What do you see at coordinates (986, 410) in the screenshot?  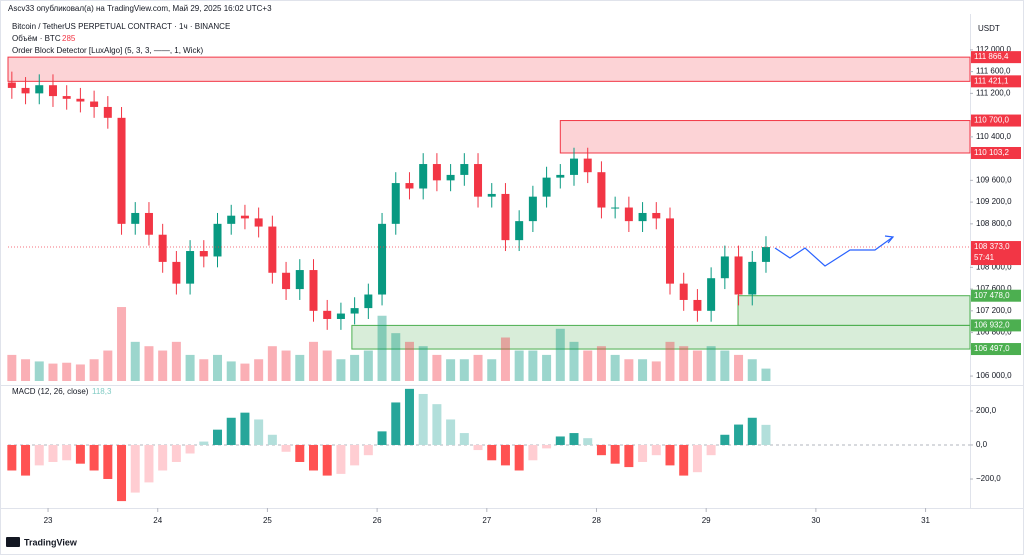 I see `macd-tick-label: 200,0` at bounding box center [986, 410].